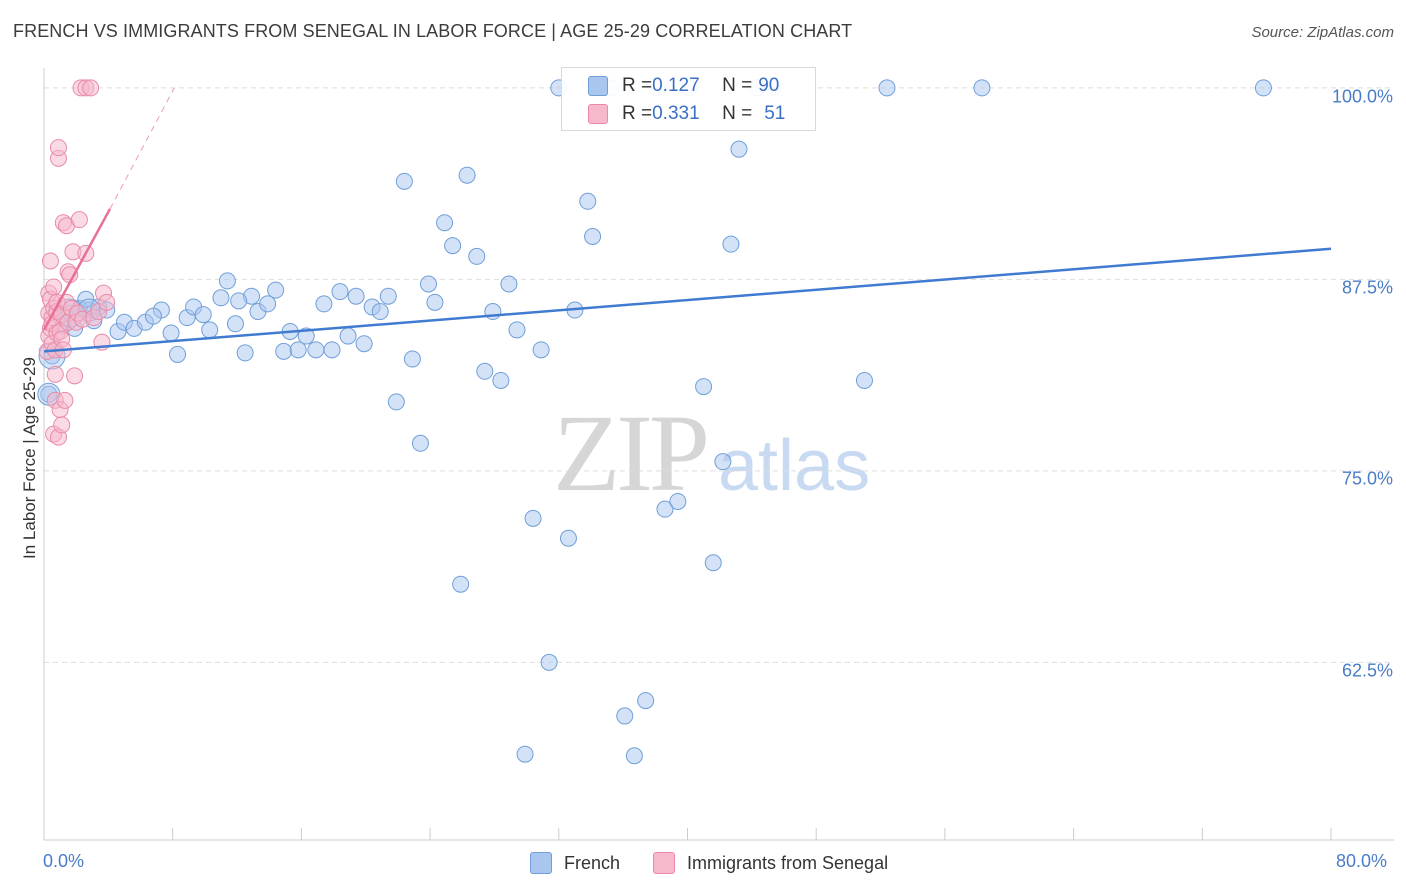  I want to click on bottom-legend-swatch-senegal, so click(664, 863).